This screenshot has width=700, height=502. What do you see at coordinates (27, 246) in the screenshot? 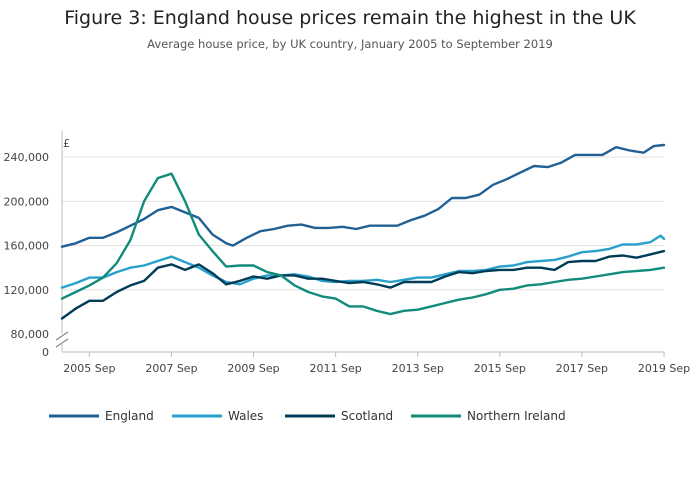
I see `y-tick-label: 160,000` at bounding box center [27, 246].